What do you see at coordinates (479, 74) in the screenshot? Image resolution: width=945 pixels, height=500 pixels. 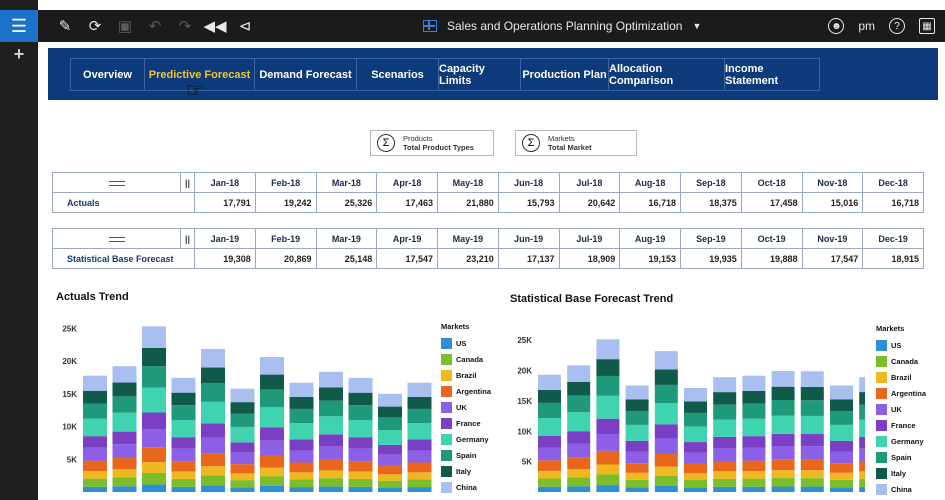 I see `tab-capacity-limits: Capacity Limits` at bounding box center [479, 74].